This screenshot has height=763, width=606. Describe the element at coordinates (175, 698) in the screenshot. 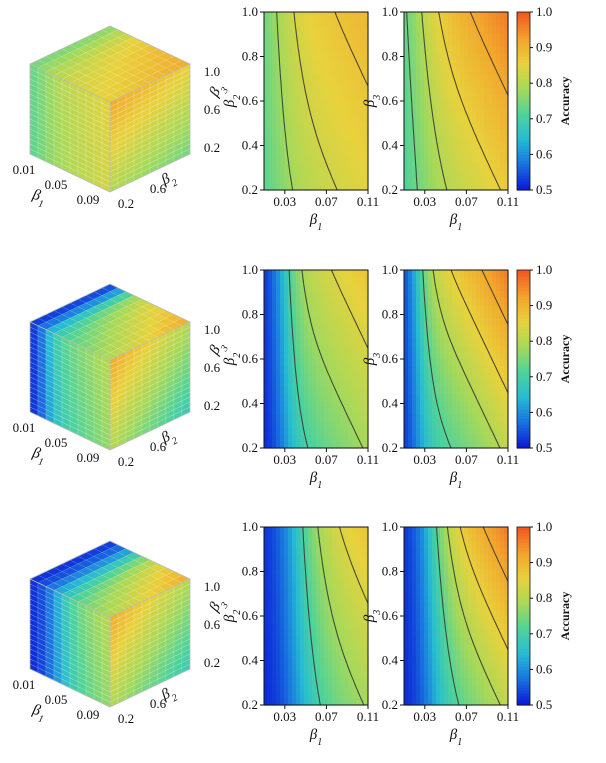

I see `cube-y-axis-label-subscript: 2` at that location.